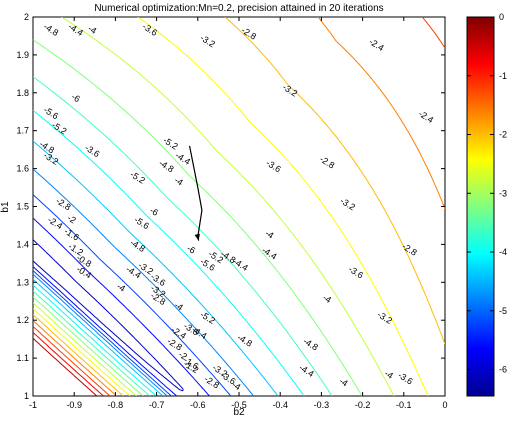 Image resolution: width=518 pixels, height=424 pixels. Describe the element at coordinates (503, 370) in the screenshot. I see `colorbar-tick-label: -6` at that location.